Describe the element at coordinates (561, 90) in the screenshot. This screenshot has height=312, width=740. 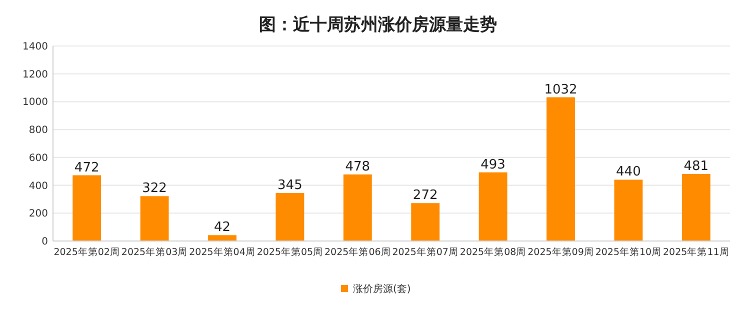
I see `data-label: 1032` at that location.